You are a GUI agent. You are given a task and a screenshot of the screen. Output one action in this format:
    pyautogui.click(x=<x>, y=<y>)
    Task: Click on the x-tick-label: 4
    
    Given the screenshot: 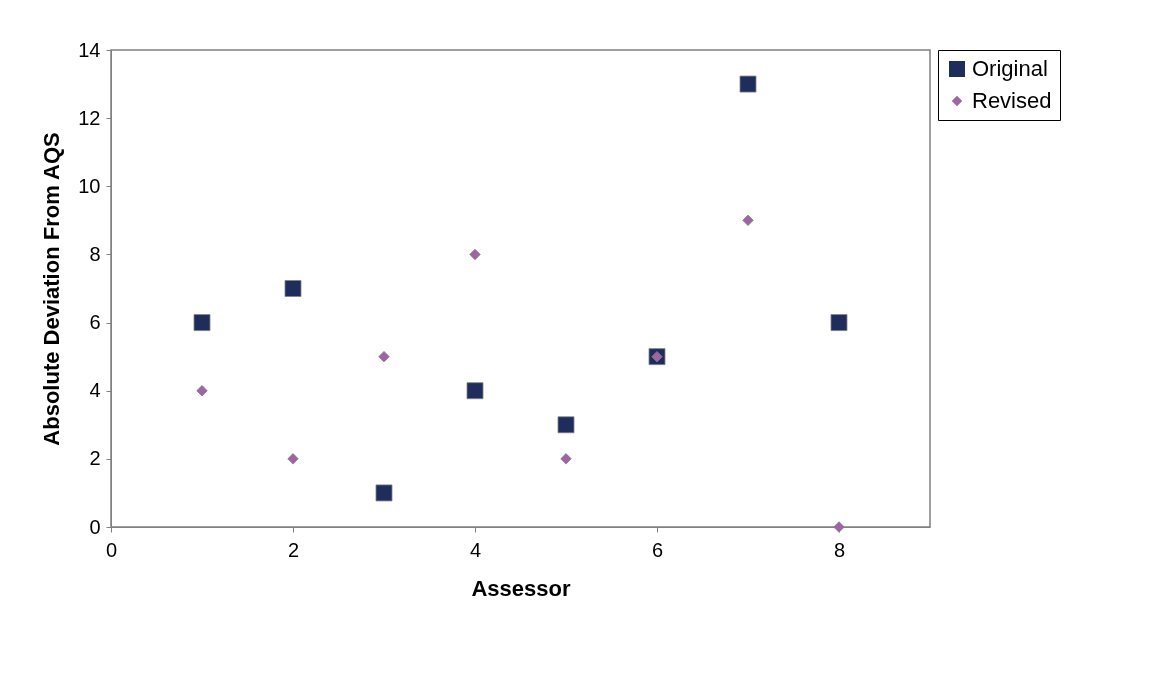 What is the action you would take?
    pyautogui.click(x=475, y=549)
    